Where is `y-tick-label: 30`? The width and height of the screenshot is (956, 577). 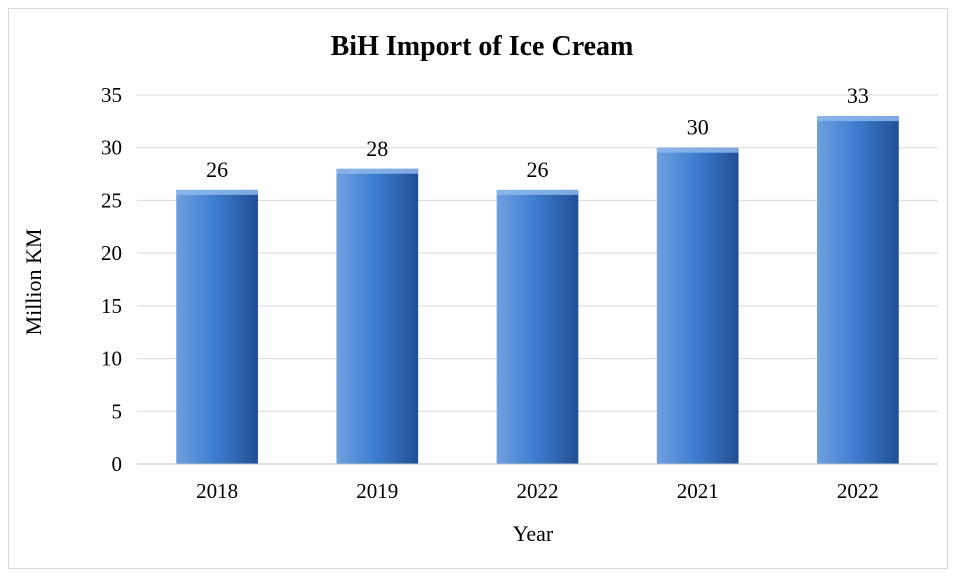
y-tick-label: 30 is located at coordinates (111, 148).